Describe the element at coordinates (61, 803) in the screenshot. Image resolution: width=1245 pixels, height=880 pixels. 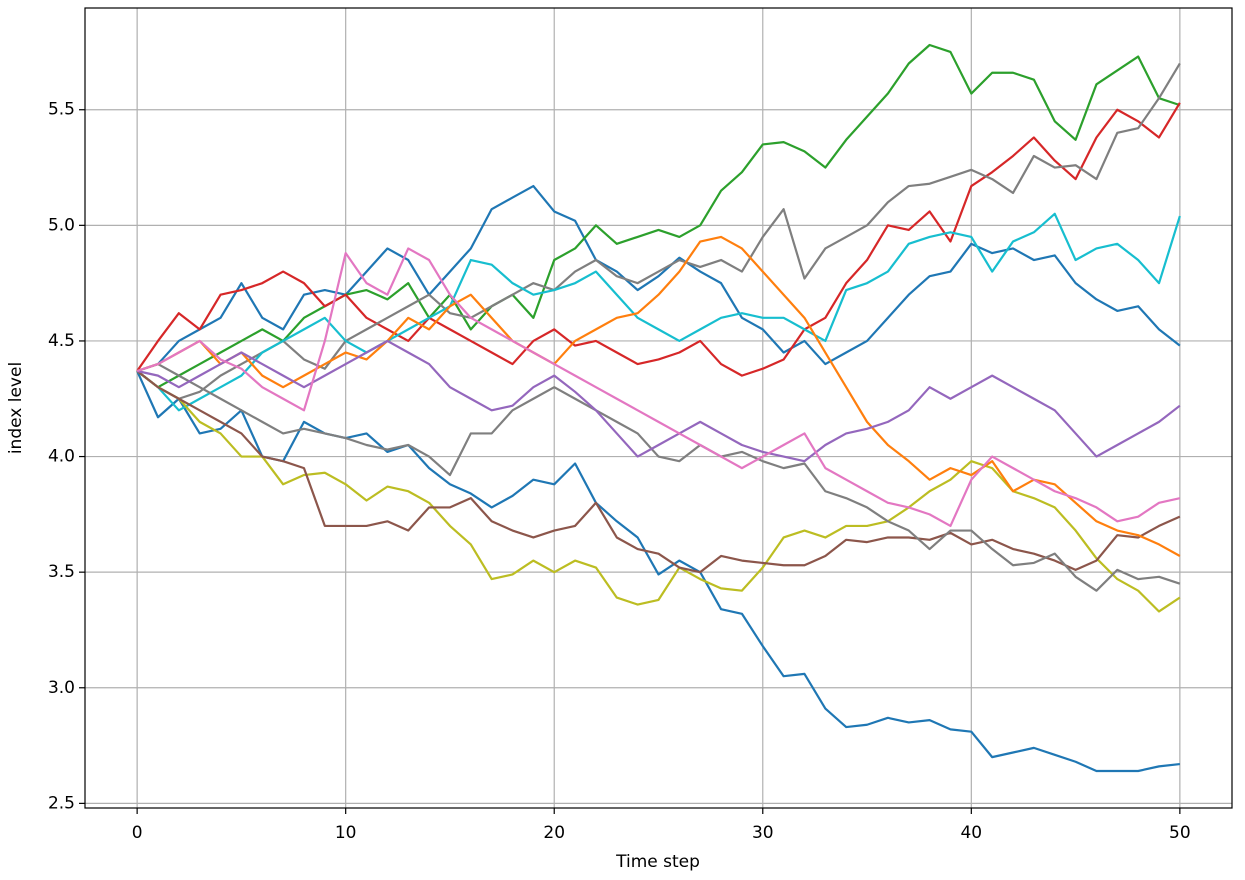
I see `y-tick-label: 2.5` at that location.